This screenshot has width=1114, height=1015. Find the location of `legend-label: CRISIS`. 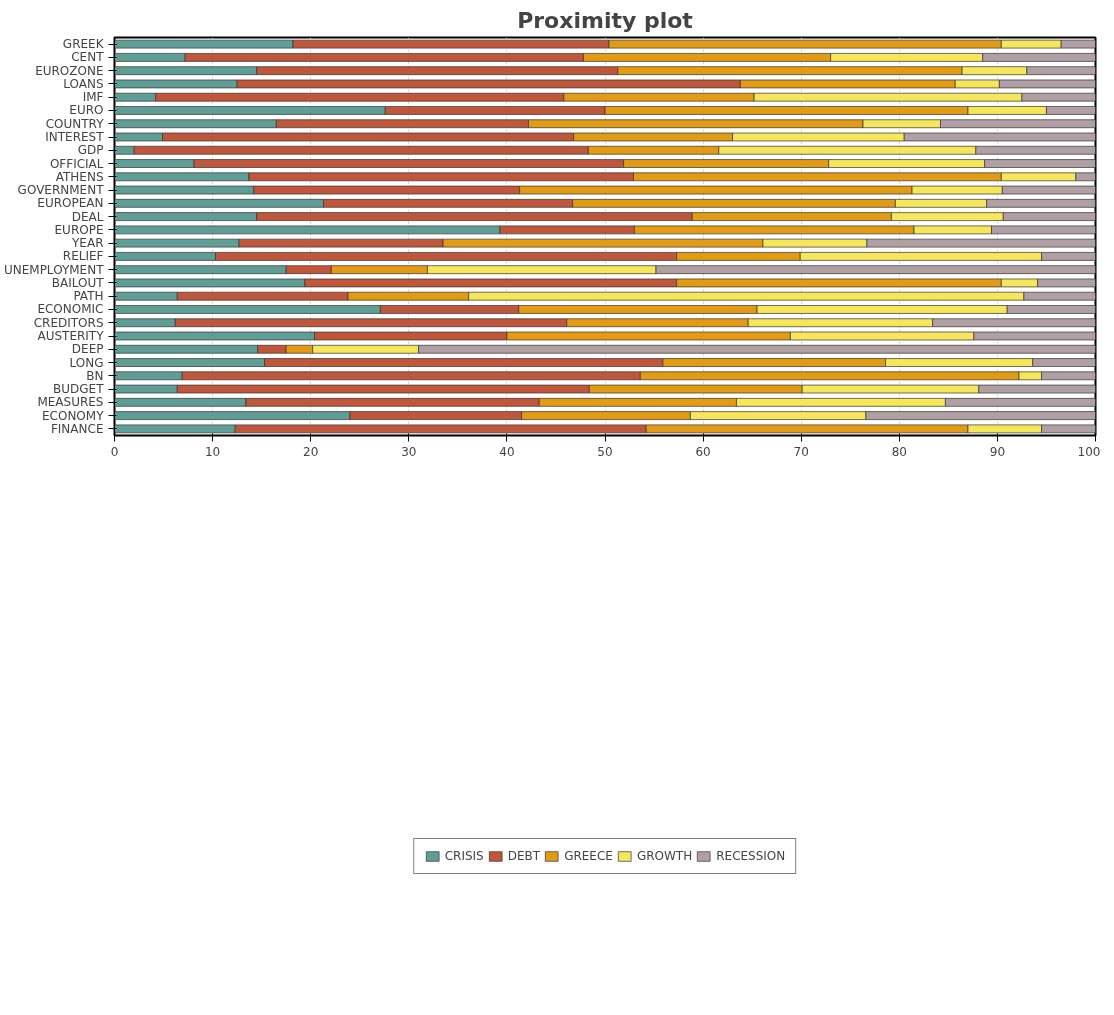

legend-label: CRISIS is located at coordinates (464, 855).